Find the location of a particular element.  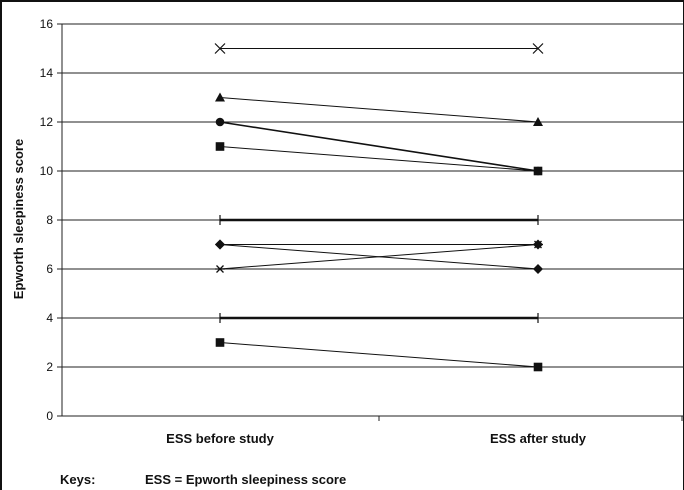

y-tick-label: 2 is located at coordinates (49, 367).